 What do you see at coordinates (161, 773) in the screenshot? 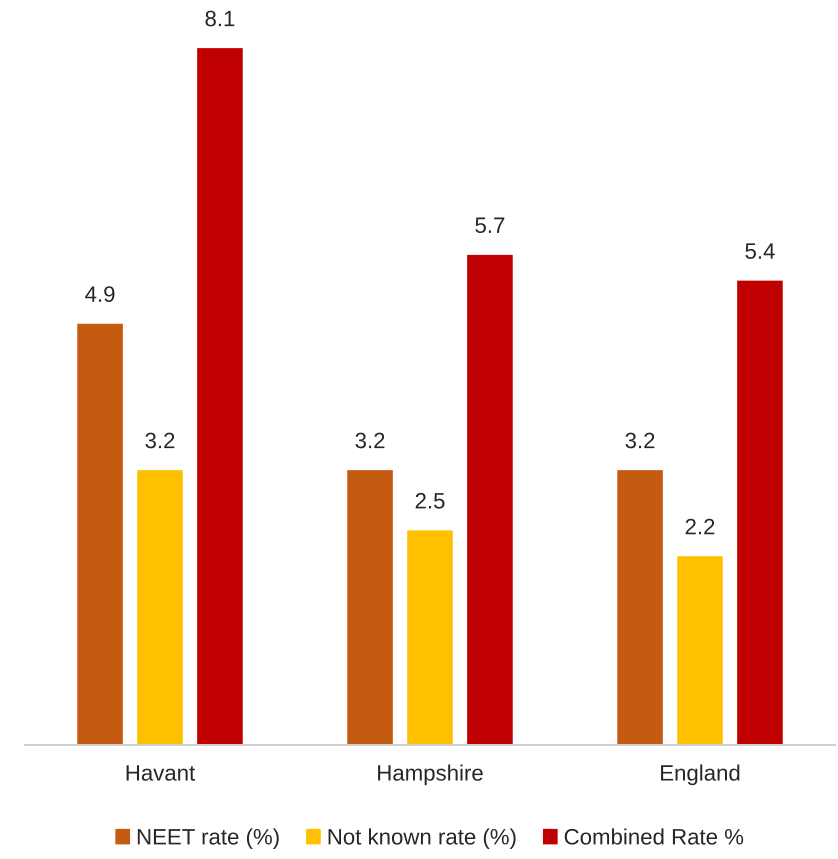
I see `x-tick-label: Havant` at bounding box center [161, 773].